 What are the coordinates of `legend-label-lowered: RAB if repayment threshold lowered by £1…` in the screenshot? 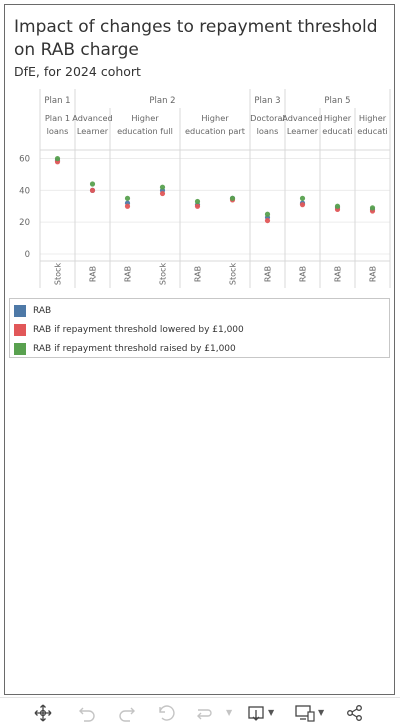 It's located at (138, 330).